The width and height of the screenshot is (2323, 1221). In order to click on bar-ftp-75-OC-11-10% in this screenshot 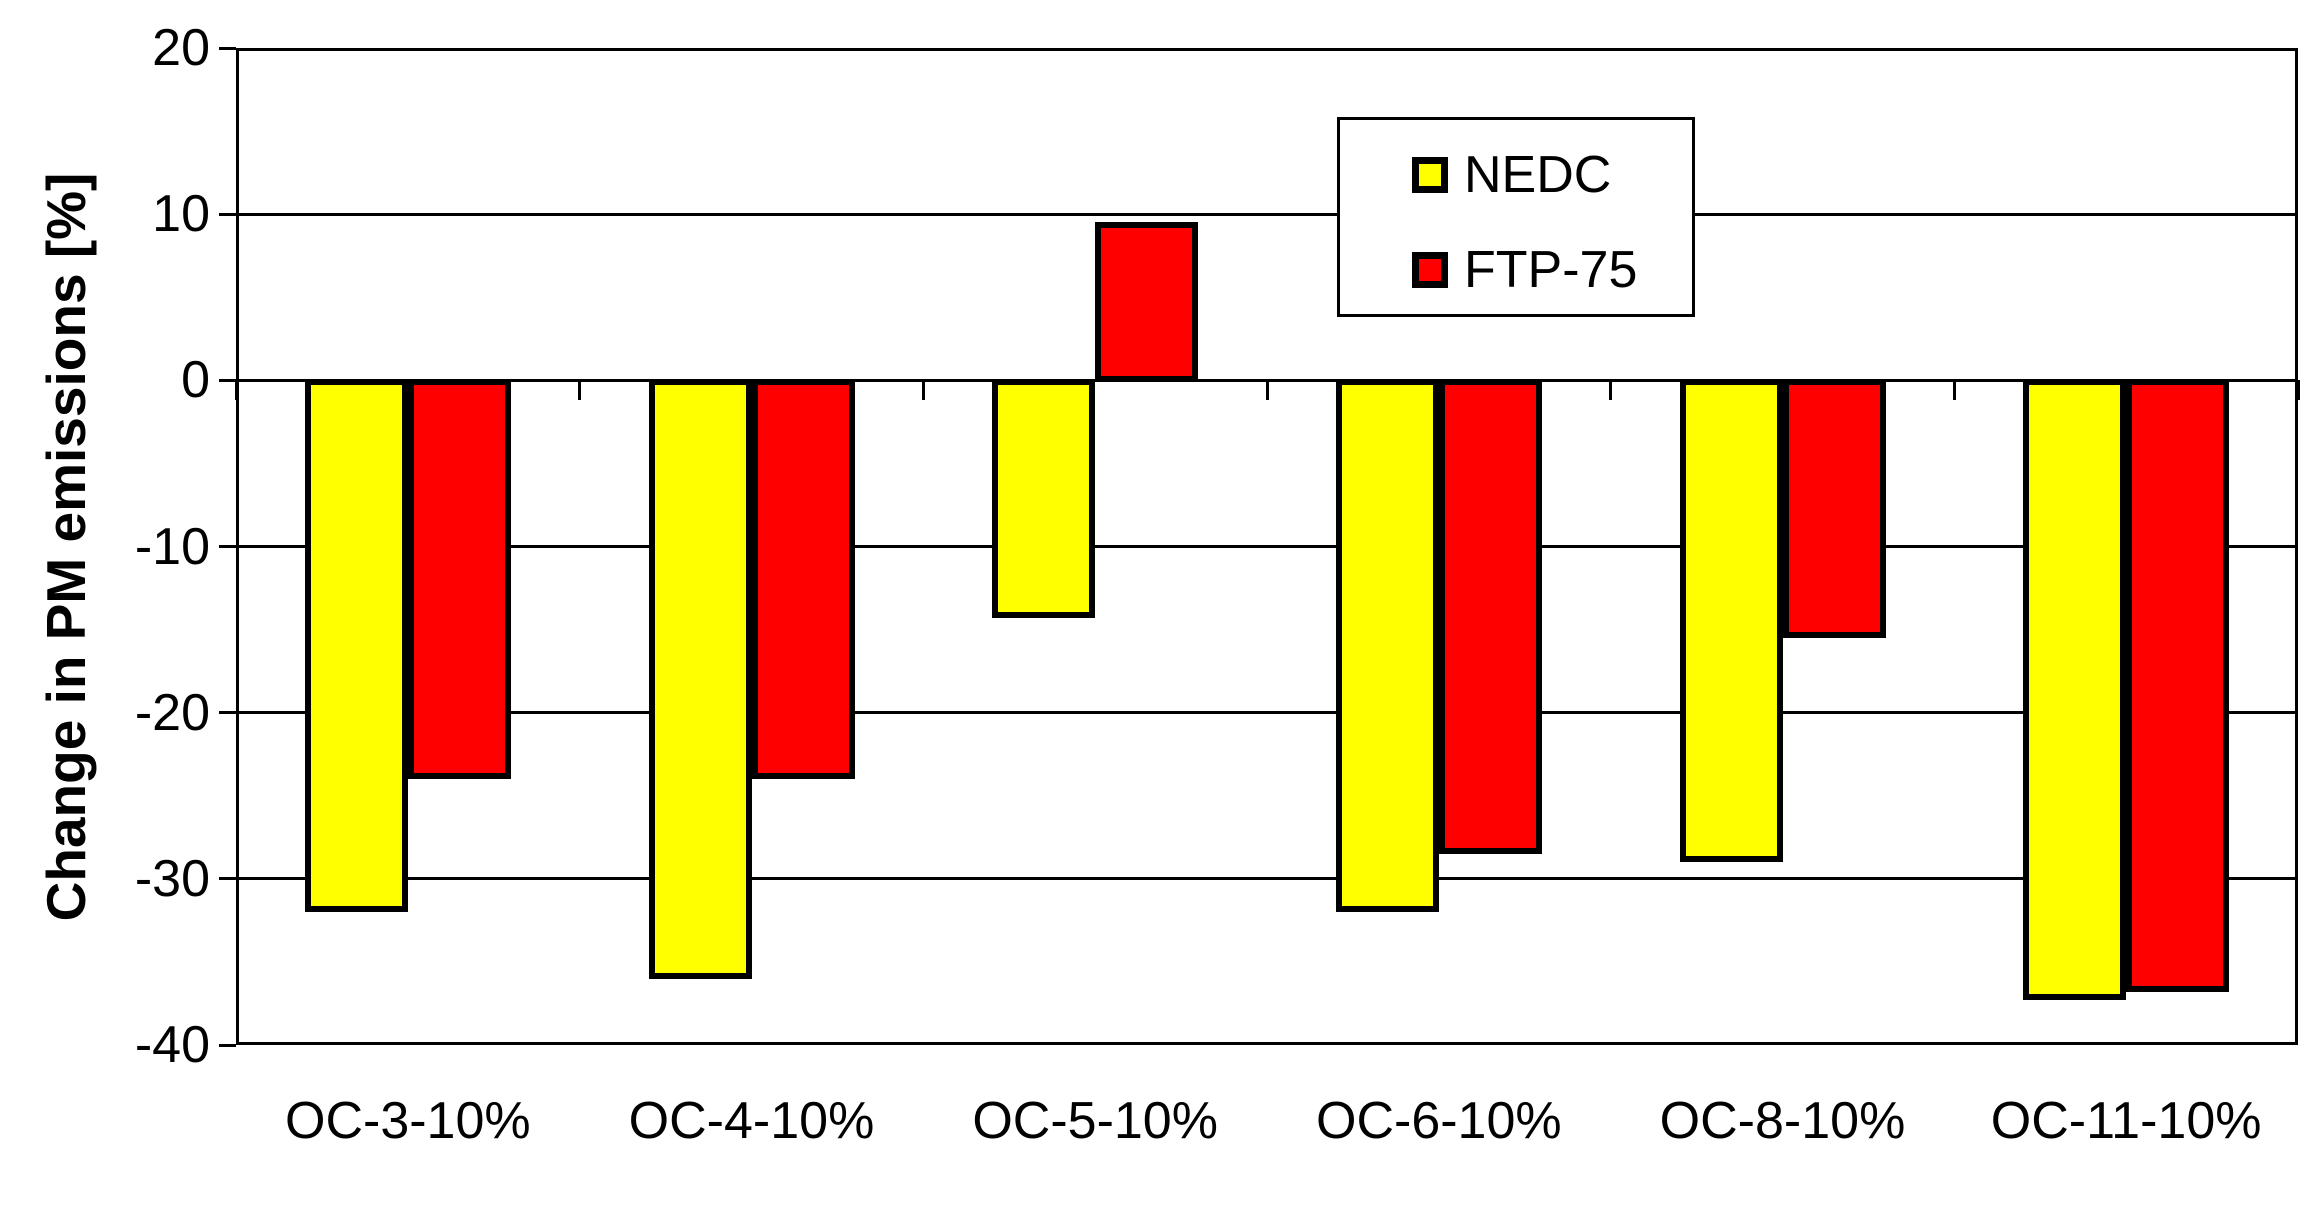, I will do `click(2178, 685)`.